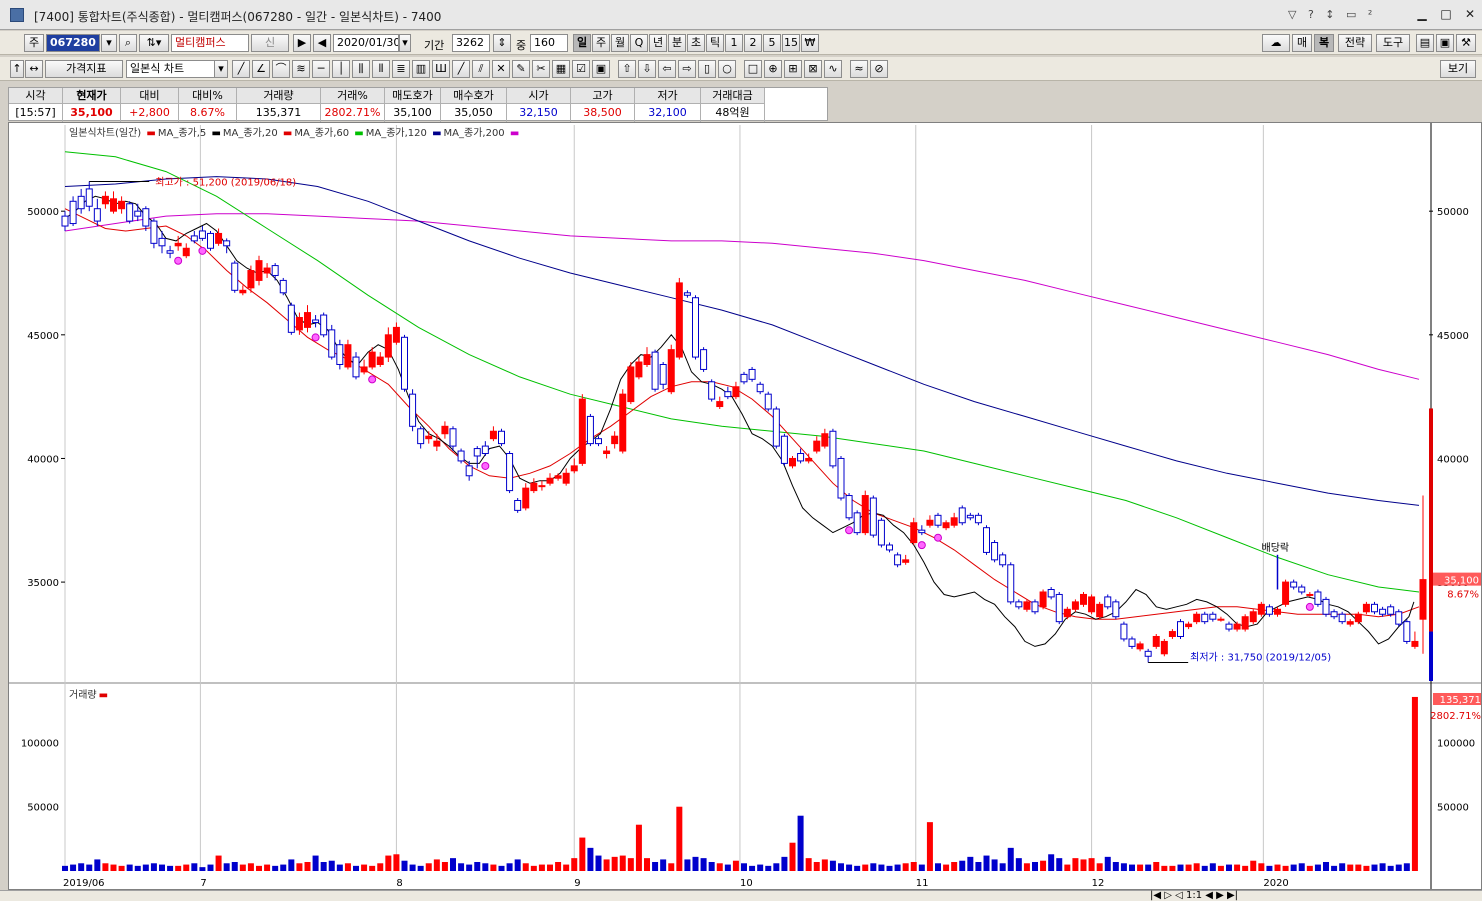 The height and width of the screenshot is (901, 1482). Describe the element at coordinates (34, 69) in the screenshot. I see `expand-icon: ↔` at that location.